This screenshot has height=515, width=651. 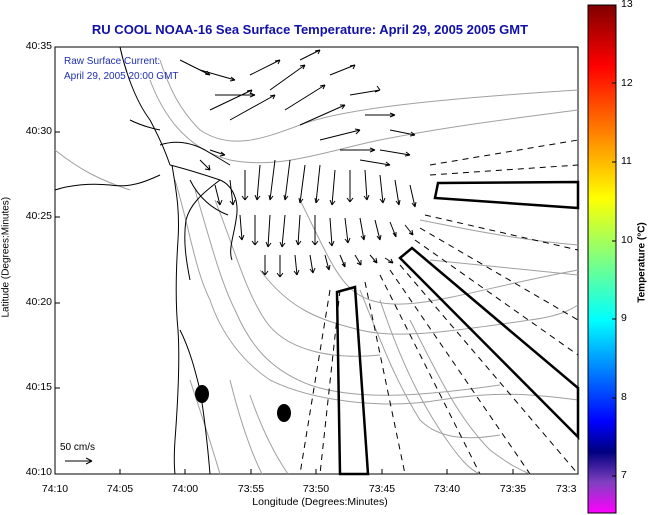 I want to click on x-tick-label: 73:50, so click(x=316, y=489).